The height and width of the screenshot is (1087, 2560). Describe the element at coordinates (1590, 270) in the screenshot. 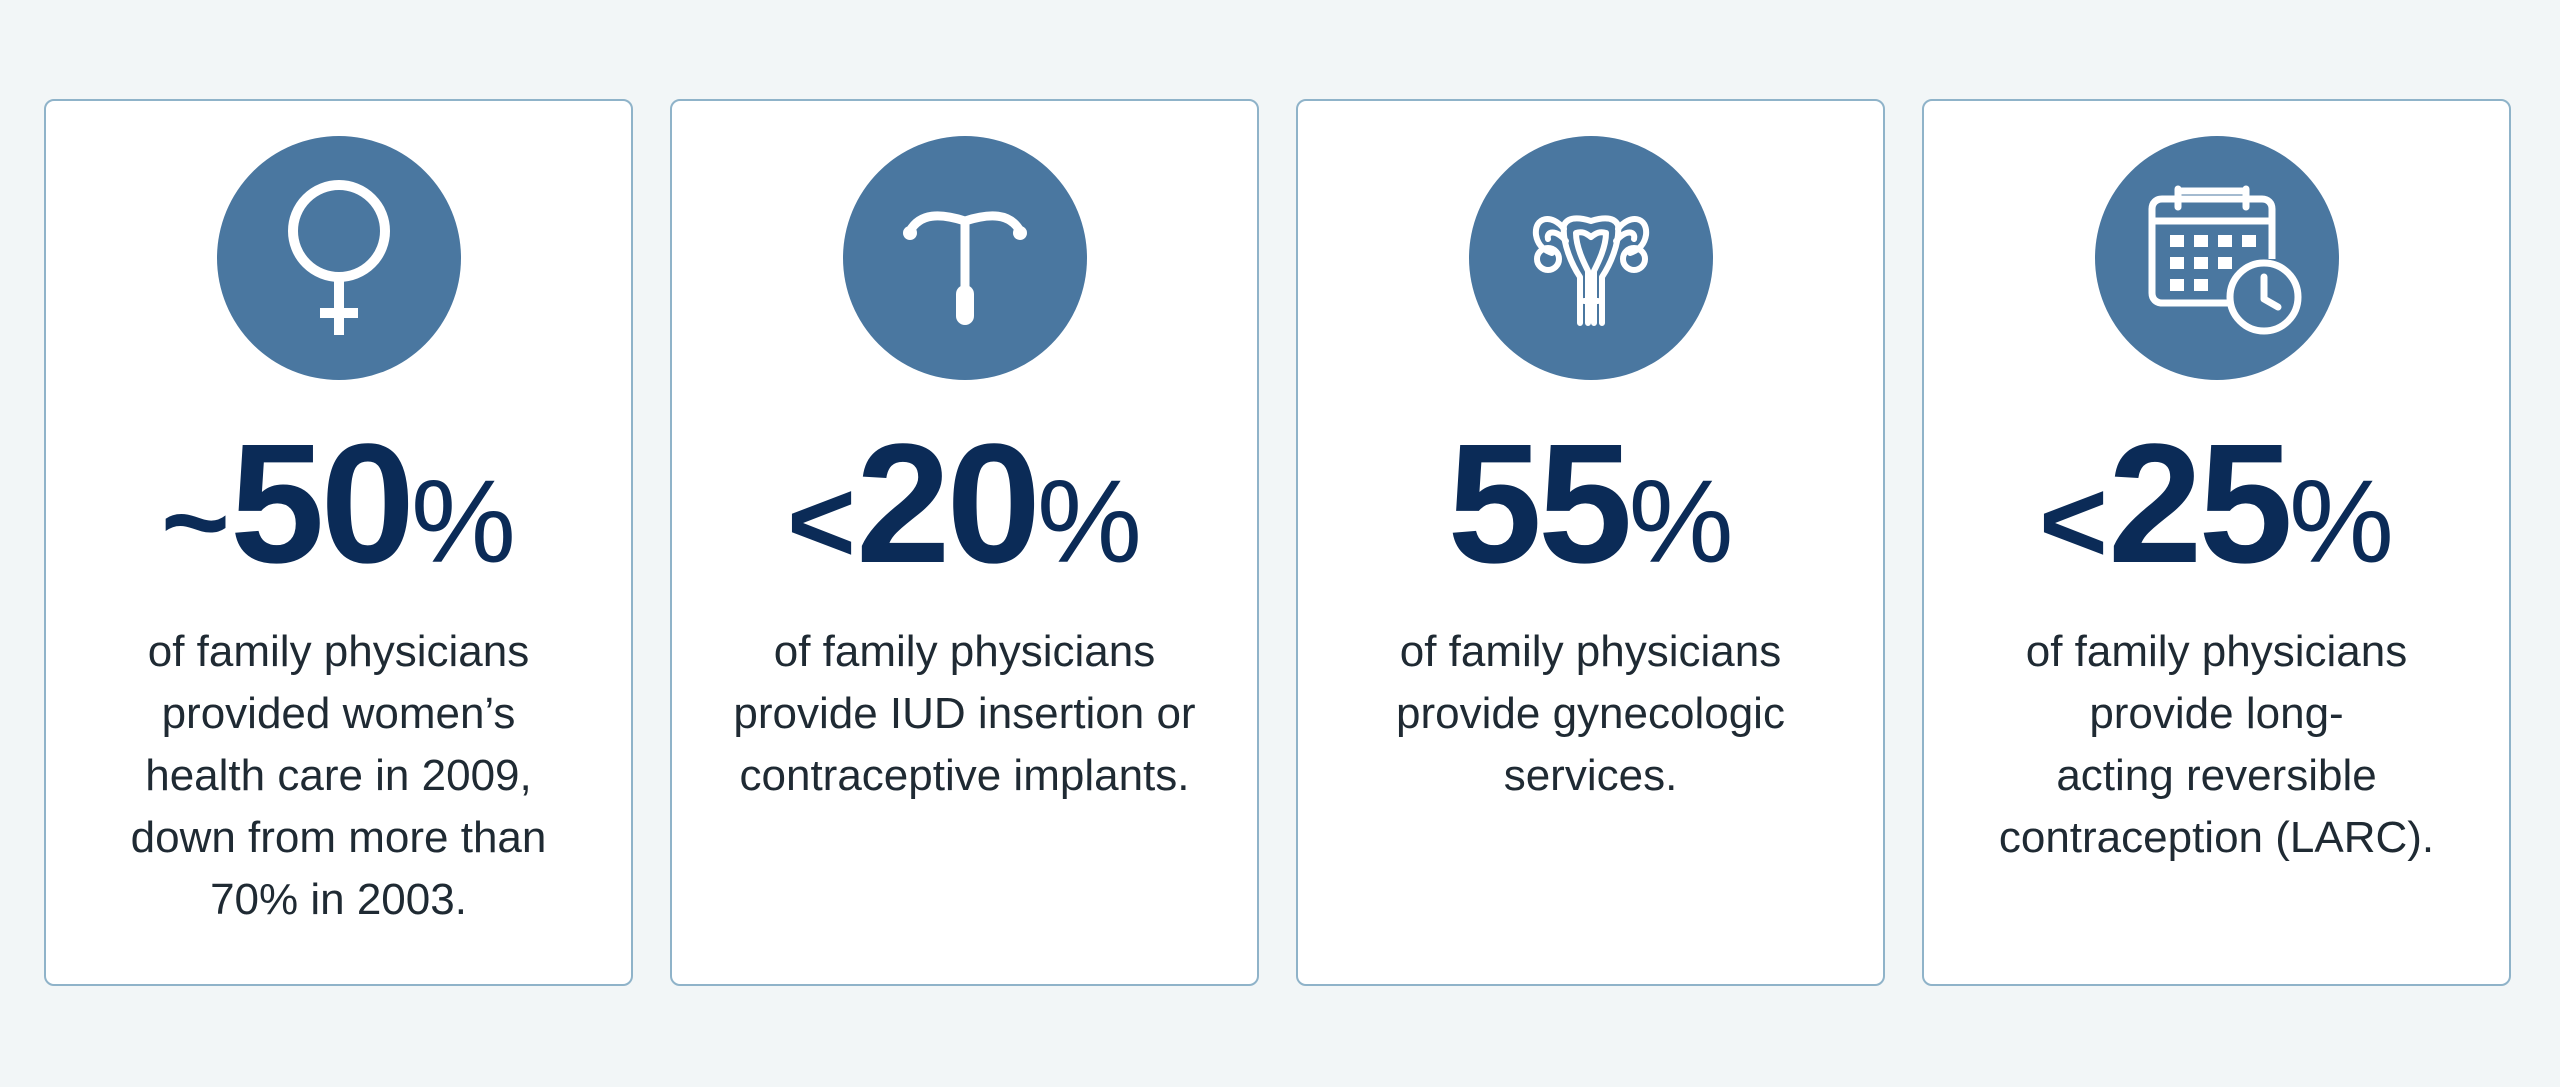

I see `uterus-icon` at that location.